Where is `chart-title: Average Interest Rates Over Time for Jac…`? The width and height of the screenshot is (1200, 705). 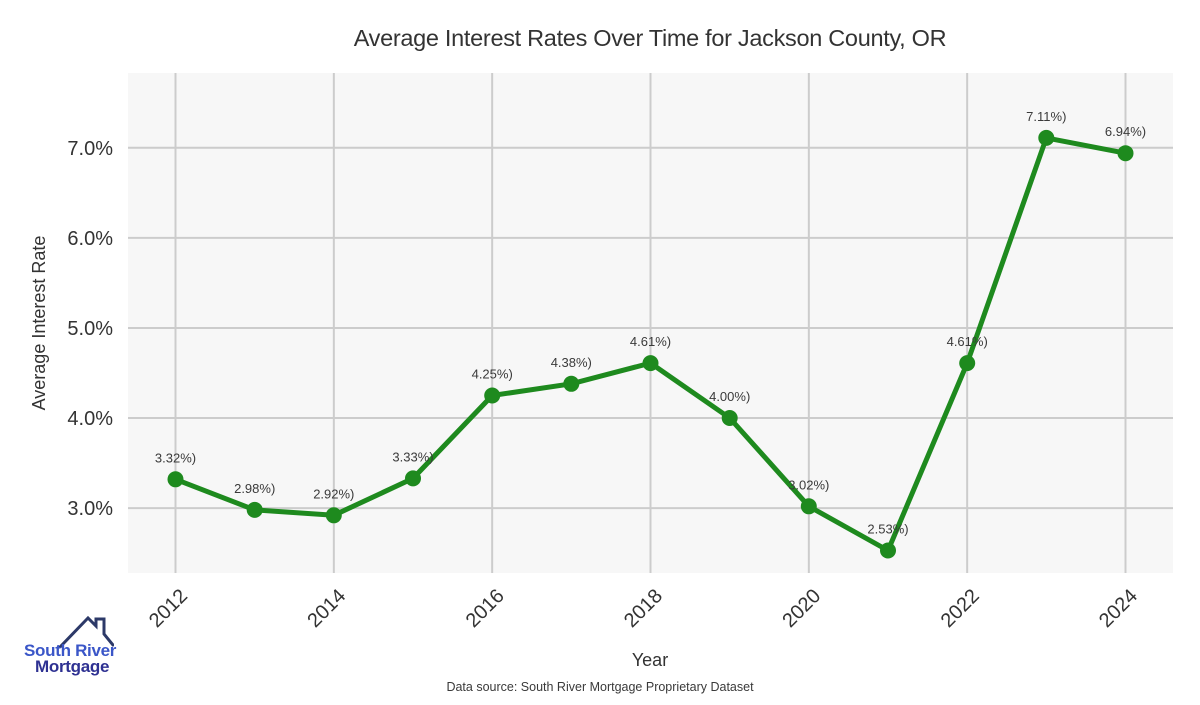 chart-title: Average Interest Rates Over Time for Jac… is located at coordinates (650, 38).